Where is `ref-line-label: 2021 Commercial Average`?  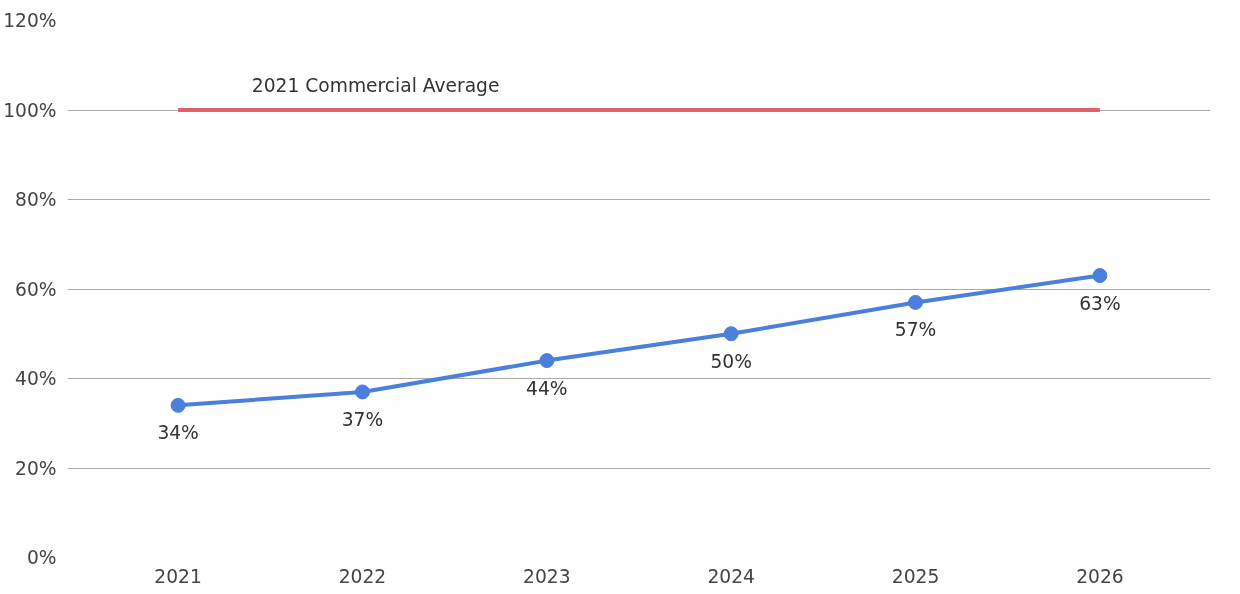 ref-line-label: 2021 Commercial Average is located at coordinates (375, 85).